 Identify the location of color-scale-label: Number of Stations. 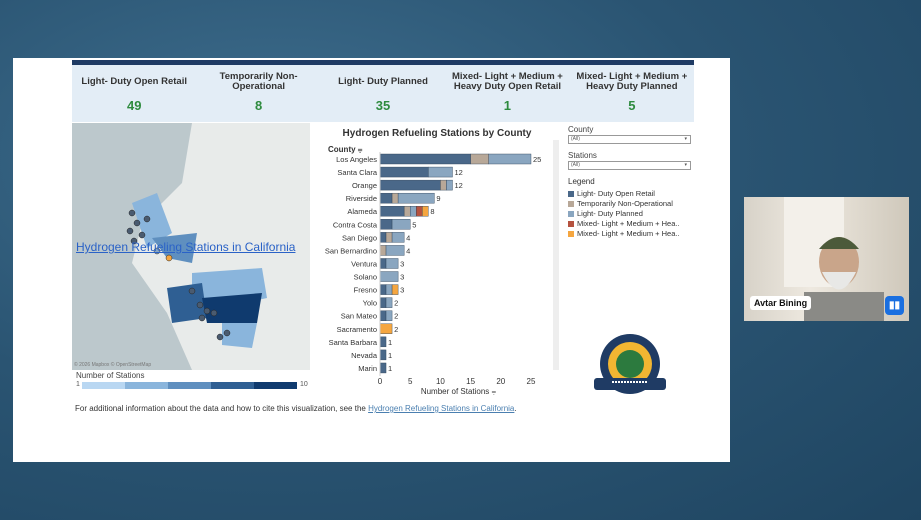
(110, 375).